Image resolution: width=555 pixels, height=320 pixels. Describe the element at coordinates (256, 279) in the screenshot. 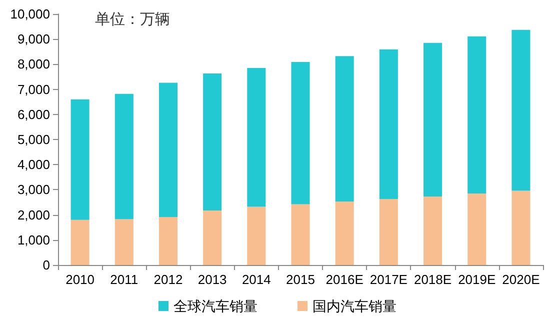

I see `x-tick-label: 2014` at that location.